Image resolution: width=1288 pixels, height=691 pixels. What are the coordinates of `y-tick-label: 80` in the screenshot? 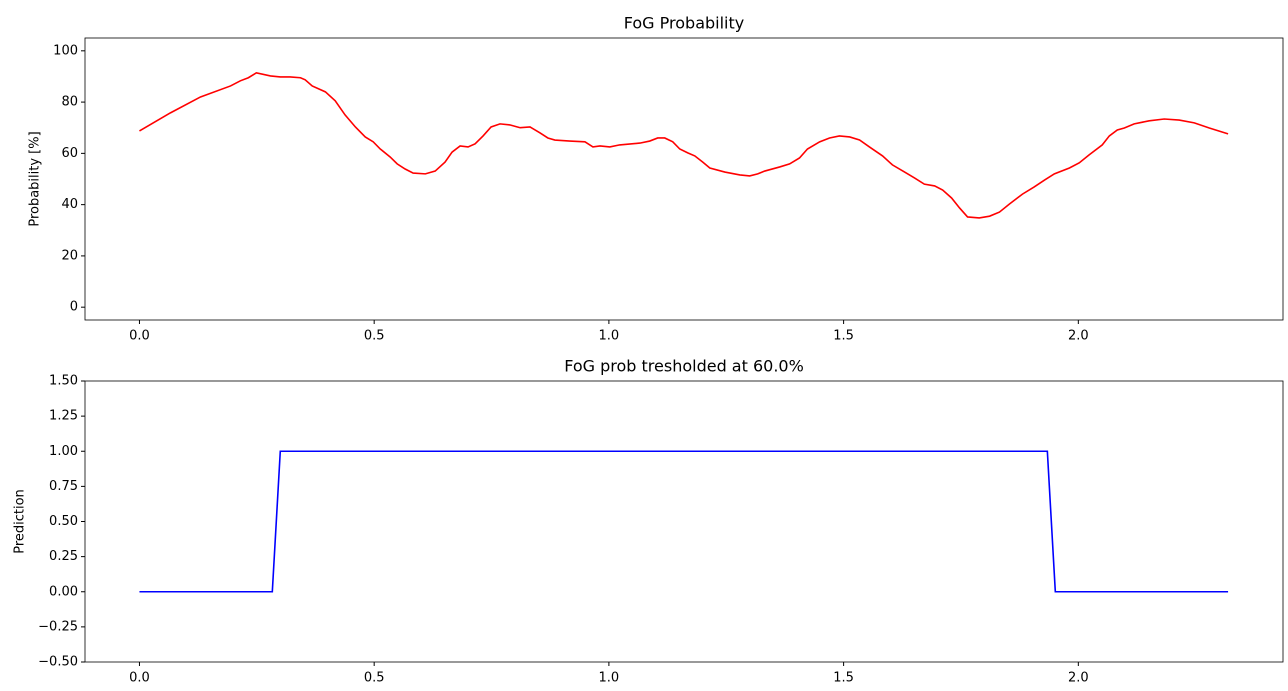 It's located at (69, 102).